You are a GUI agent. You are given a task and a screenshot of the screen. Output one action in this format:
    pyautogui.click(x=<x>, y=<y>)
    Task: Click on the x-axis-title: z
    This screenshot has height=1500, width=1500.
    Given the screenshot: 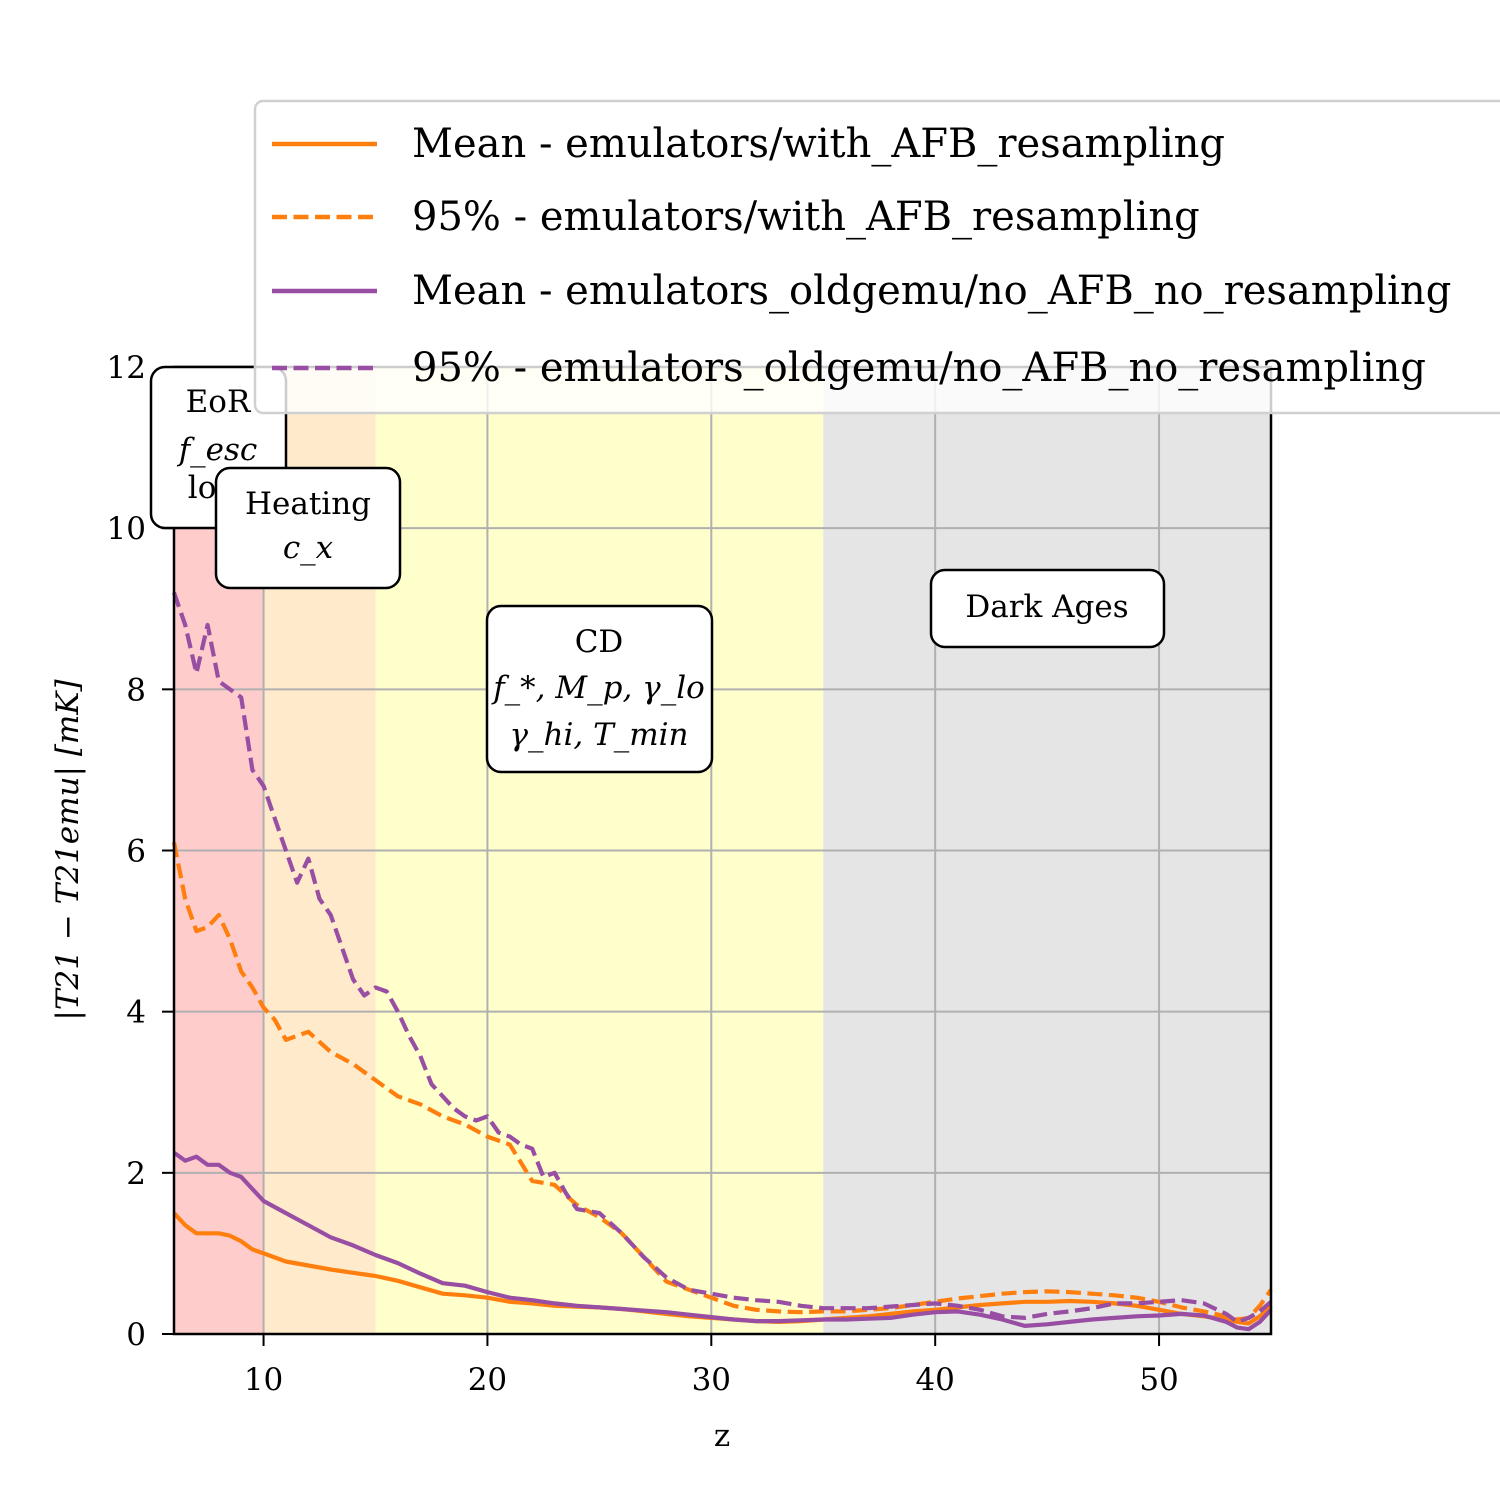 What is the action you would take?
    pyautogui.click(x=722, y=1436)
    